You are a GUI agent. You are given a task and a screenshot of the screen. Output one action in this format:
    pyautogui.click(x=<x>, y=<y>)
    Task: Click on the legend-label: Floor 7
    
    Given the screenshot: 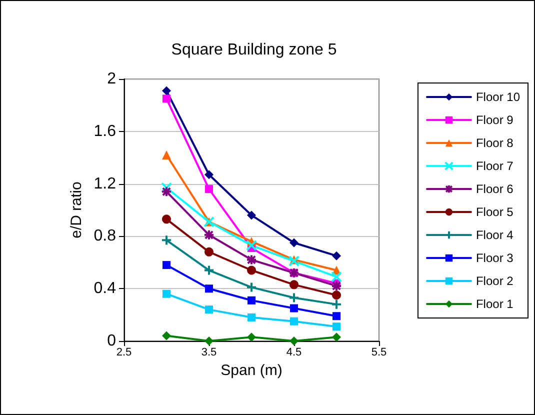 What is the action you would take?
    pyautogui.click(x=495, y=166)
    